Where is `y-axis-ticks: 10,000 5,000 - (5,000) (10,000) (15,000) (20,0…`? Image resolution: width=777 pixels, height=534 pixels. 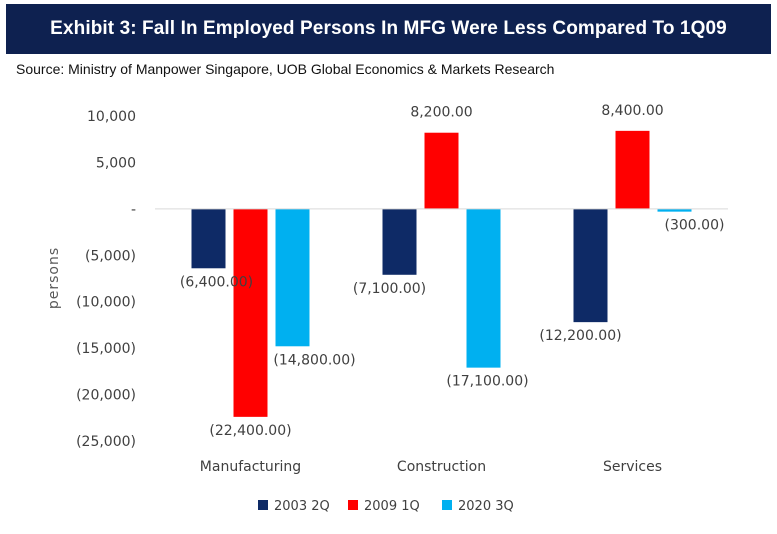 y-axis-ticks: 10,000 5,000 - (5,000) (10,000) (15,000) (20,0… is located at coordinates (106, 279).